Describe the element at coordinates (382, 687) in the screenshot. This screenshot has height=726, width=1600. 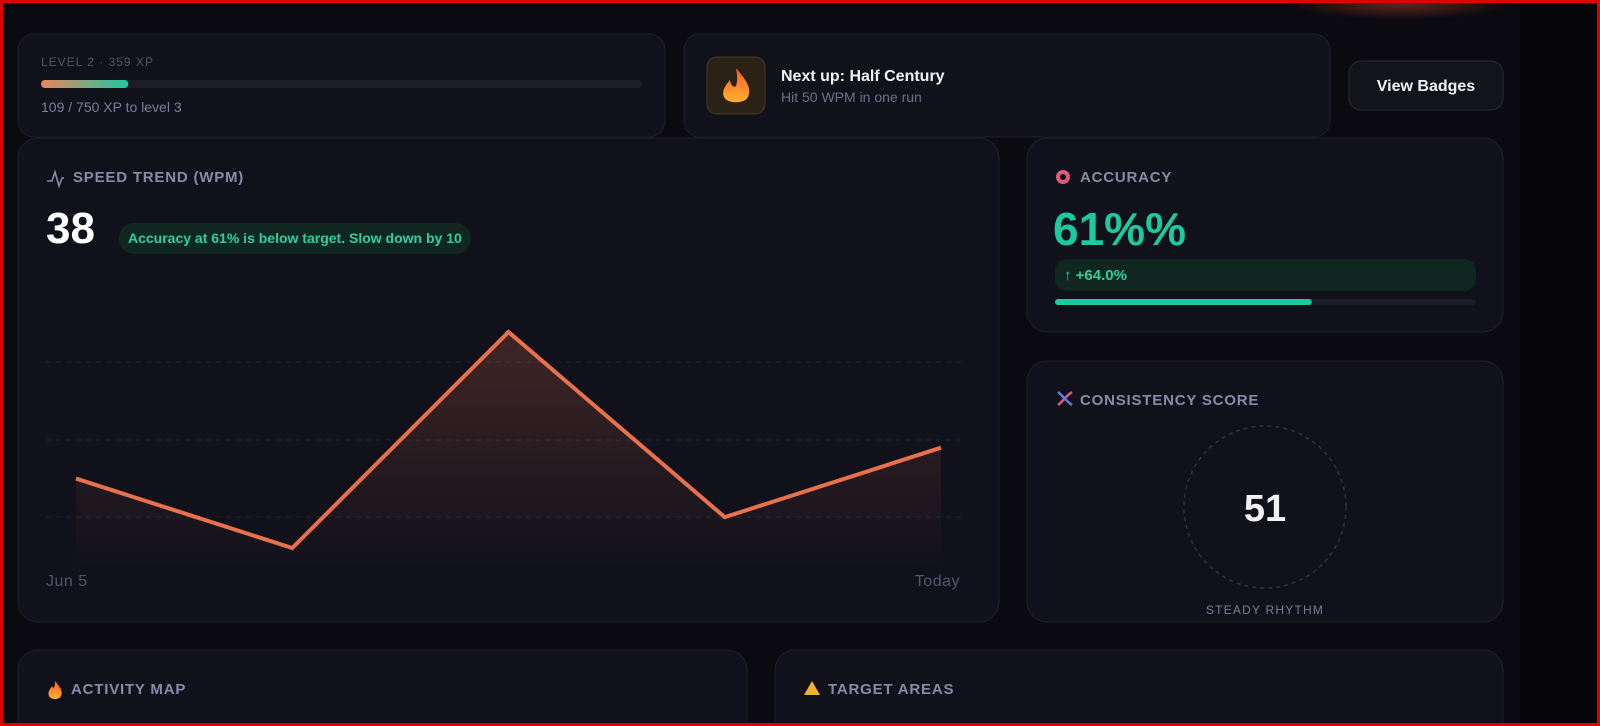
I see `activity-card` at that location.